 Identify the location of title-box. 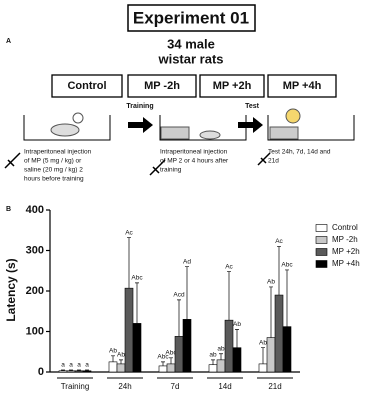
(191, 18).